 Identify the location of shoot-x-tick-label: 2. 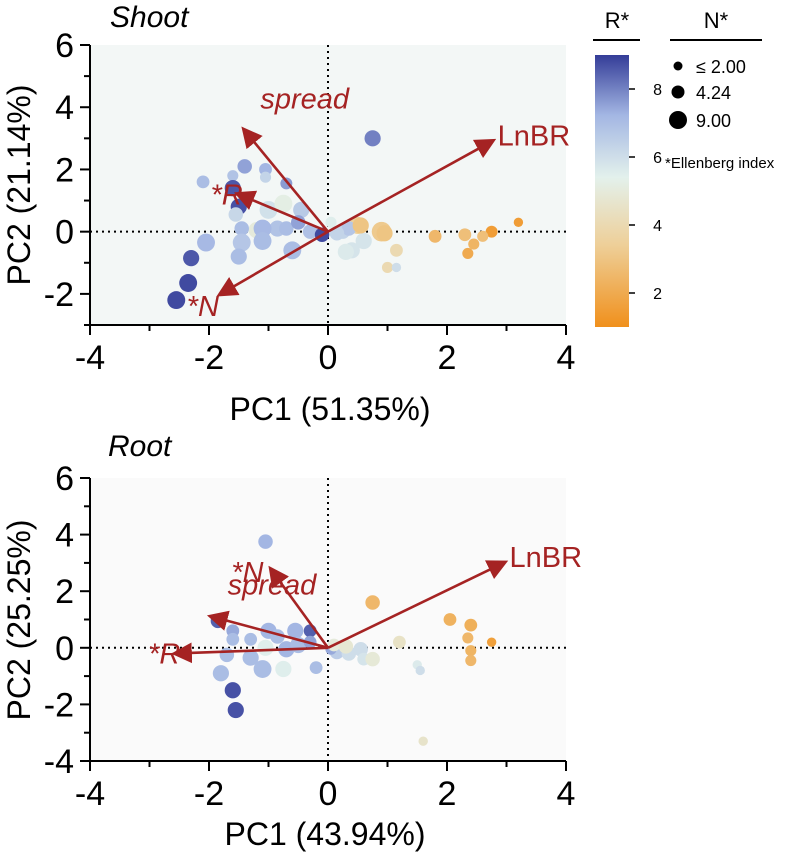
(447, 358).